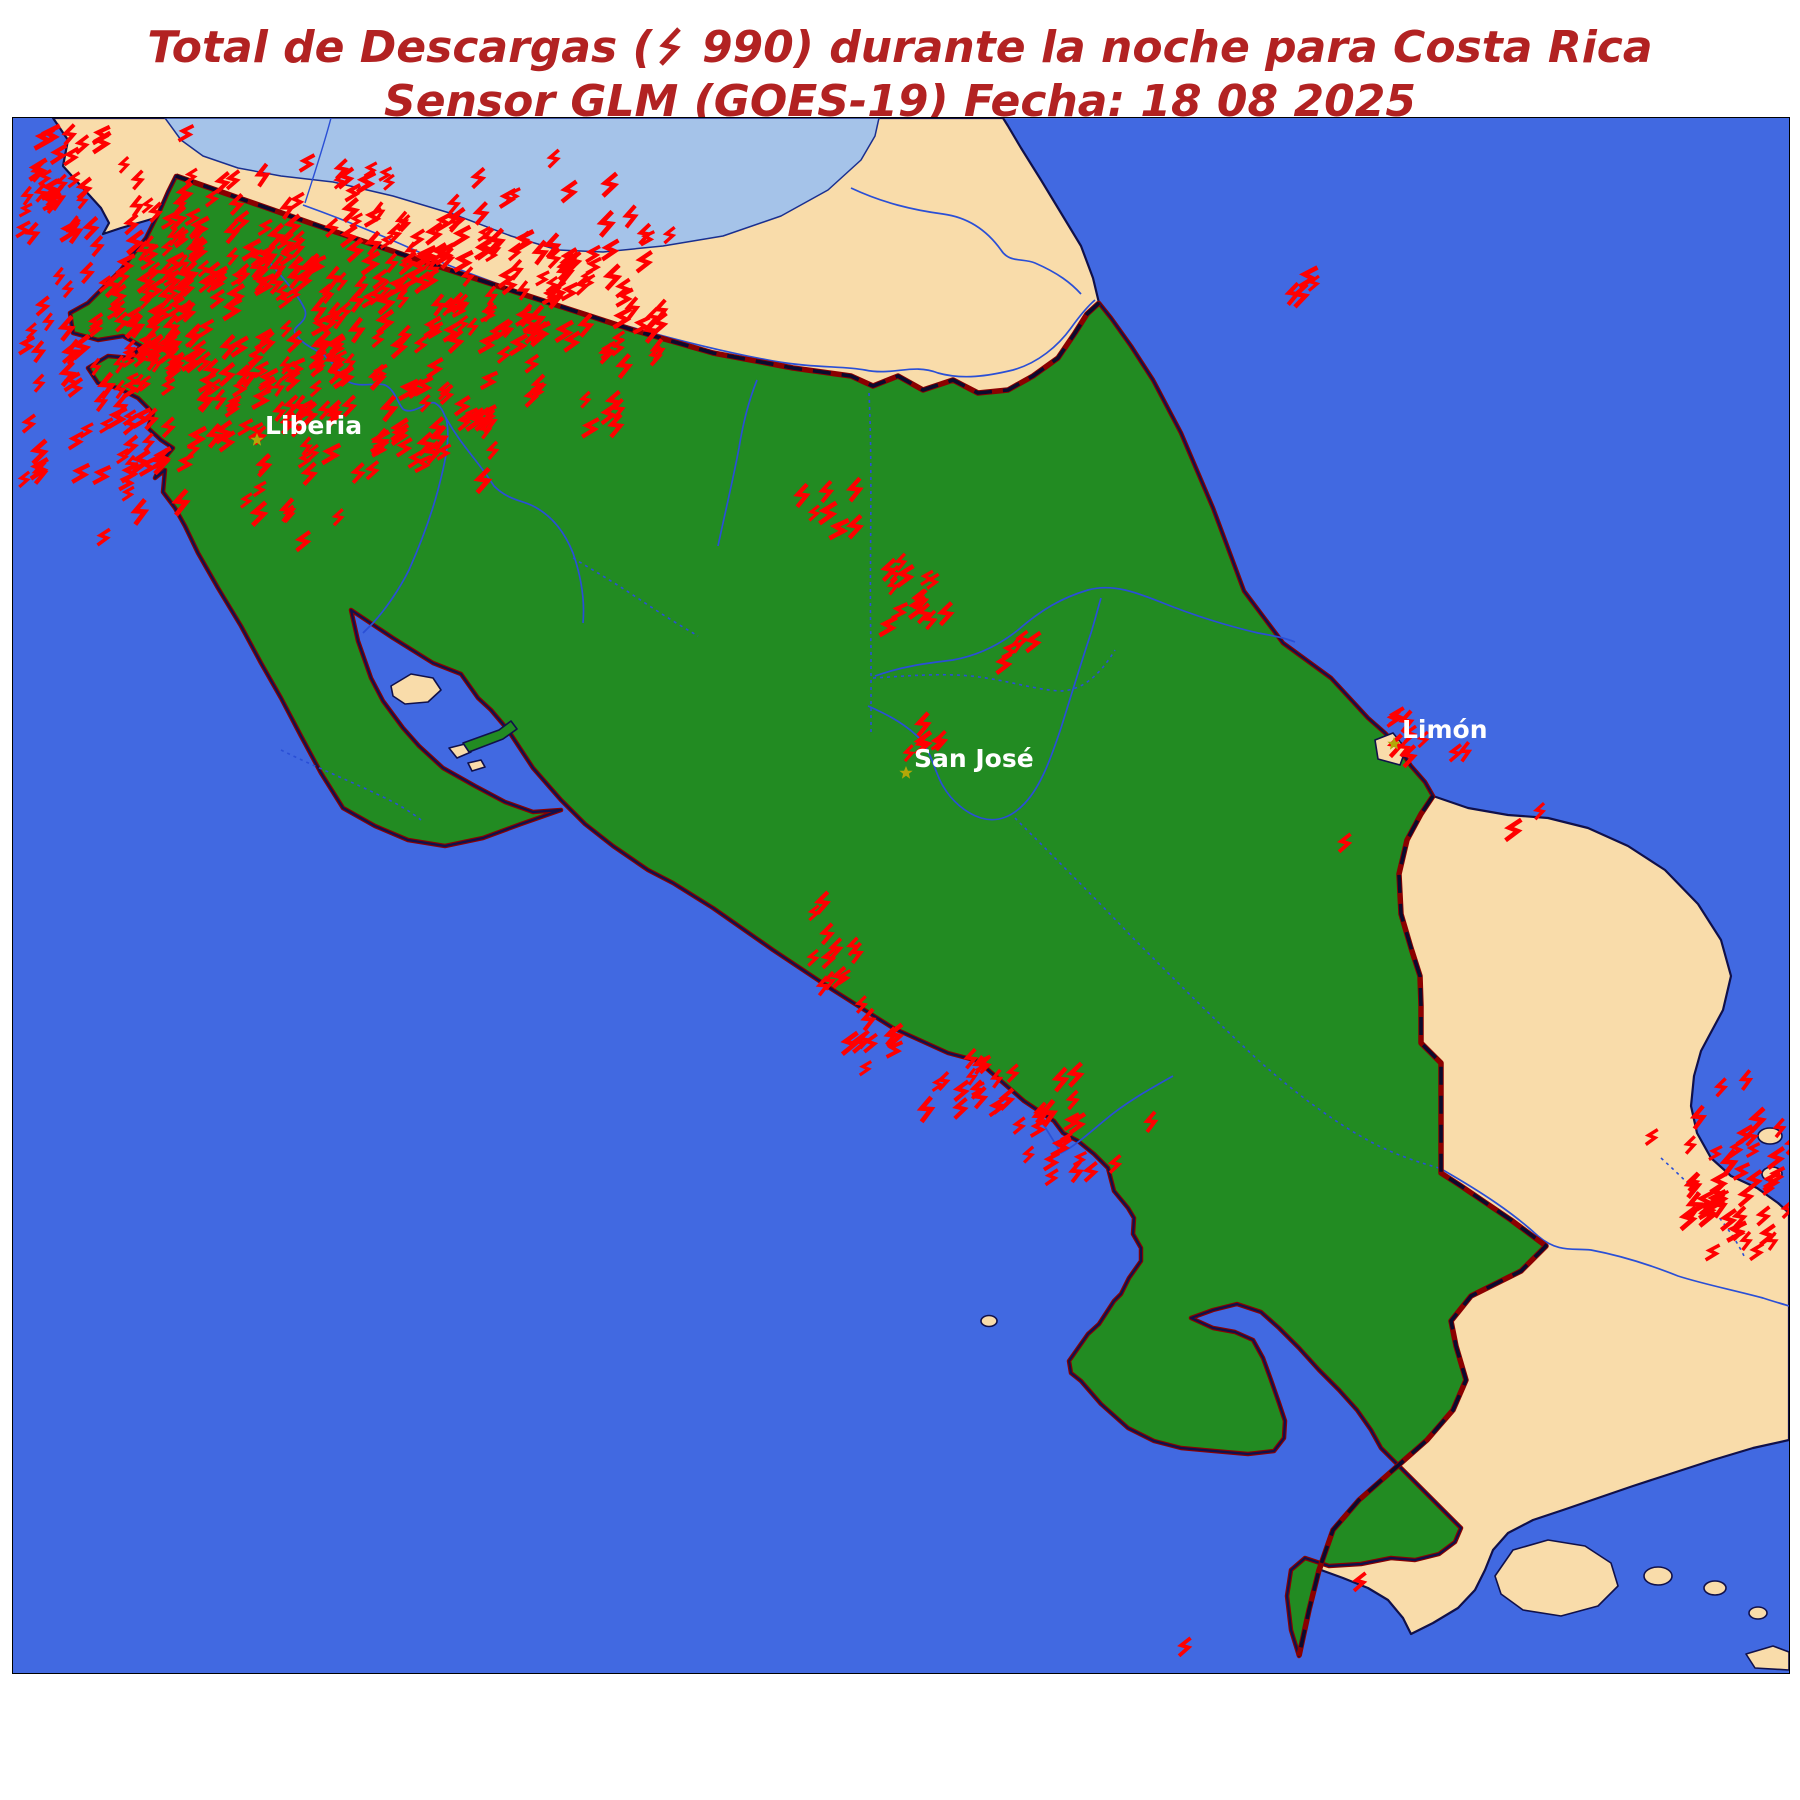 The width and height of the screenshot is (1800, 1800). What do you see at coordinates (966, 241) in the screenshot?
I see `rio-punta-gorda` at bounding box center [966, 241].